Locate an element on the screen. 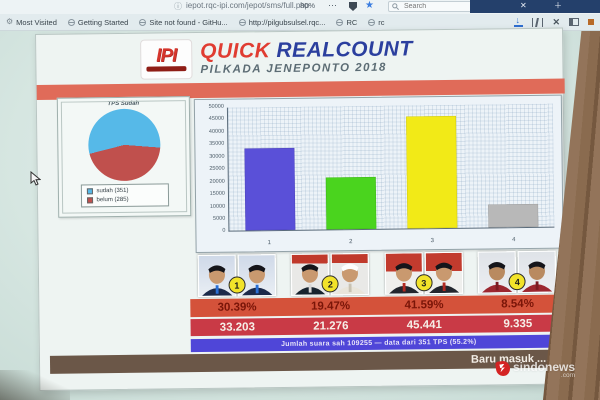  candidate-pair-1: 1 is located at coordinates (237, 275).